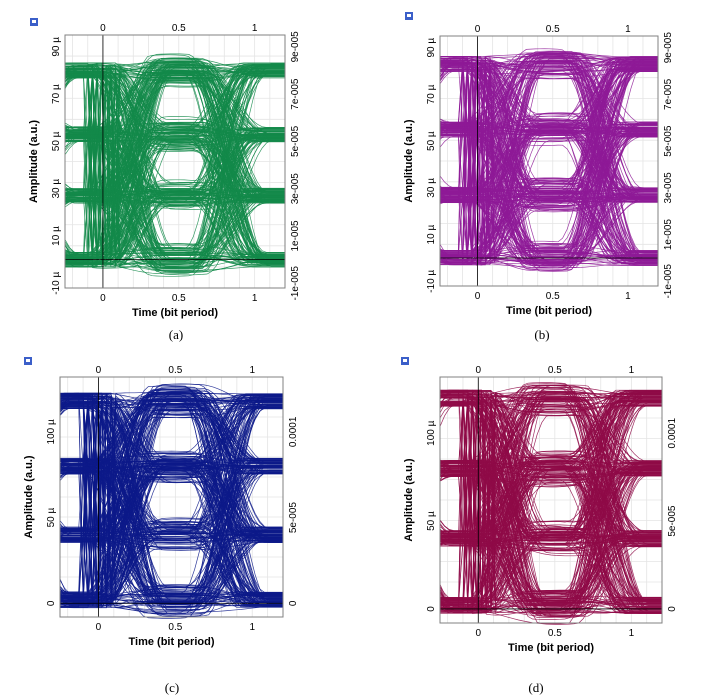  What do you see at coordinates (293, 431) in the screenshot?
I see `y-right-tick-label: 0.0001` at bounding box center [293, 431].